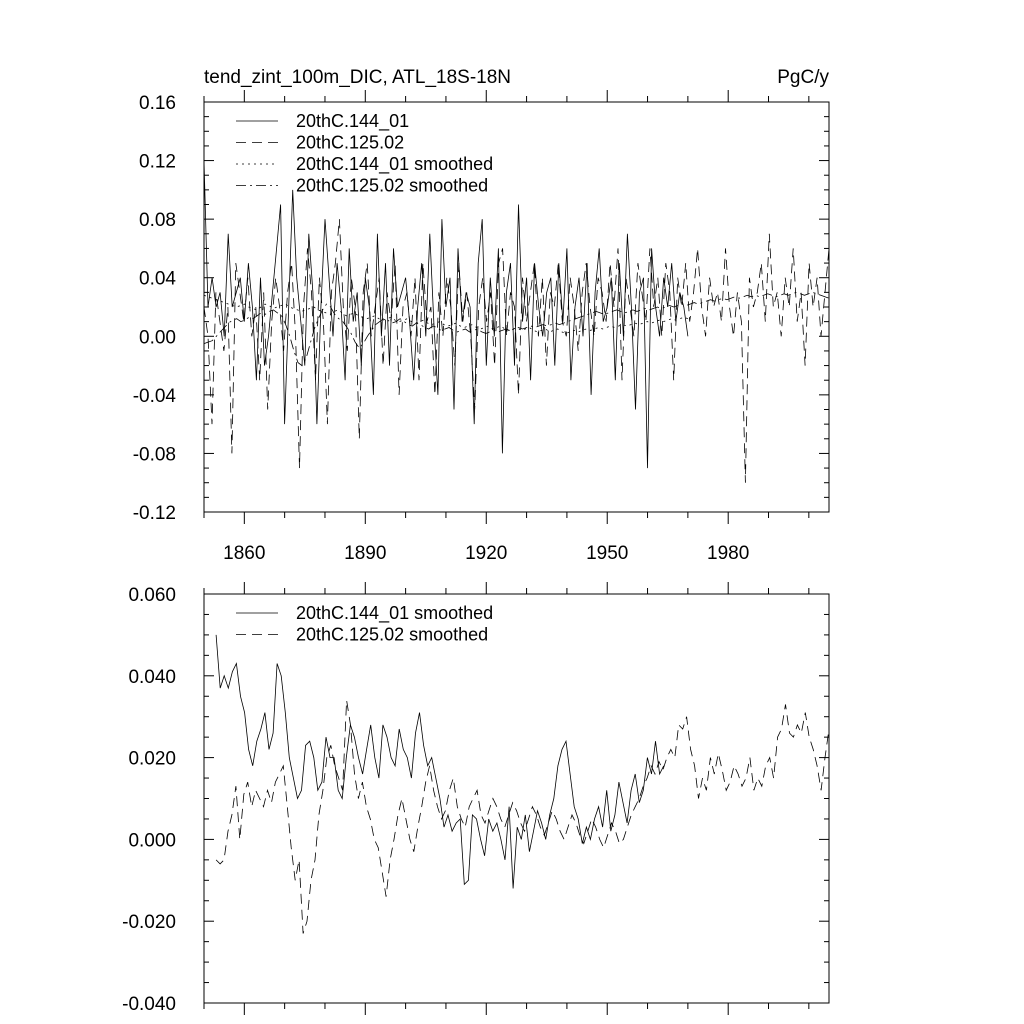 This screenshot has height=1024, width=1024. Describe the element at coordinates (803, 77) in the screenshot. I see `units-label: PgC/y` at that location.